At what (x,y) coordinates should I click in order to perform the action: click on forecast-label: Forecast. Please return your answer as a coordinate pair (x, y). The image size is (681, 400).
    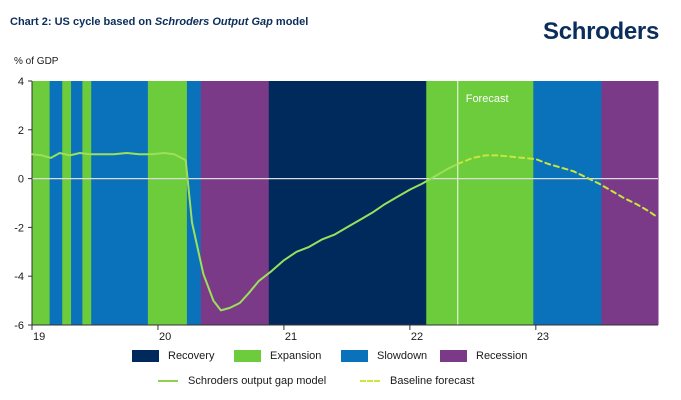
    Looking at the image, I should click on (487, 99).